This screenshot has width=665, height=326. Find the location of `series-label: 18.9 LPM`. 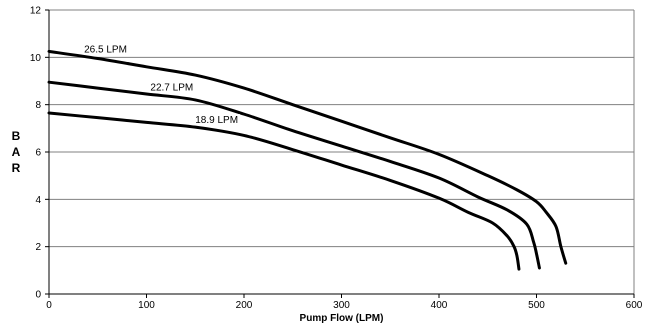

series-label: 18.9 LPM is located at coordinates (216, 120).